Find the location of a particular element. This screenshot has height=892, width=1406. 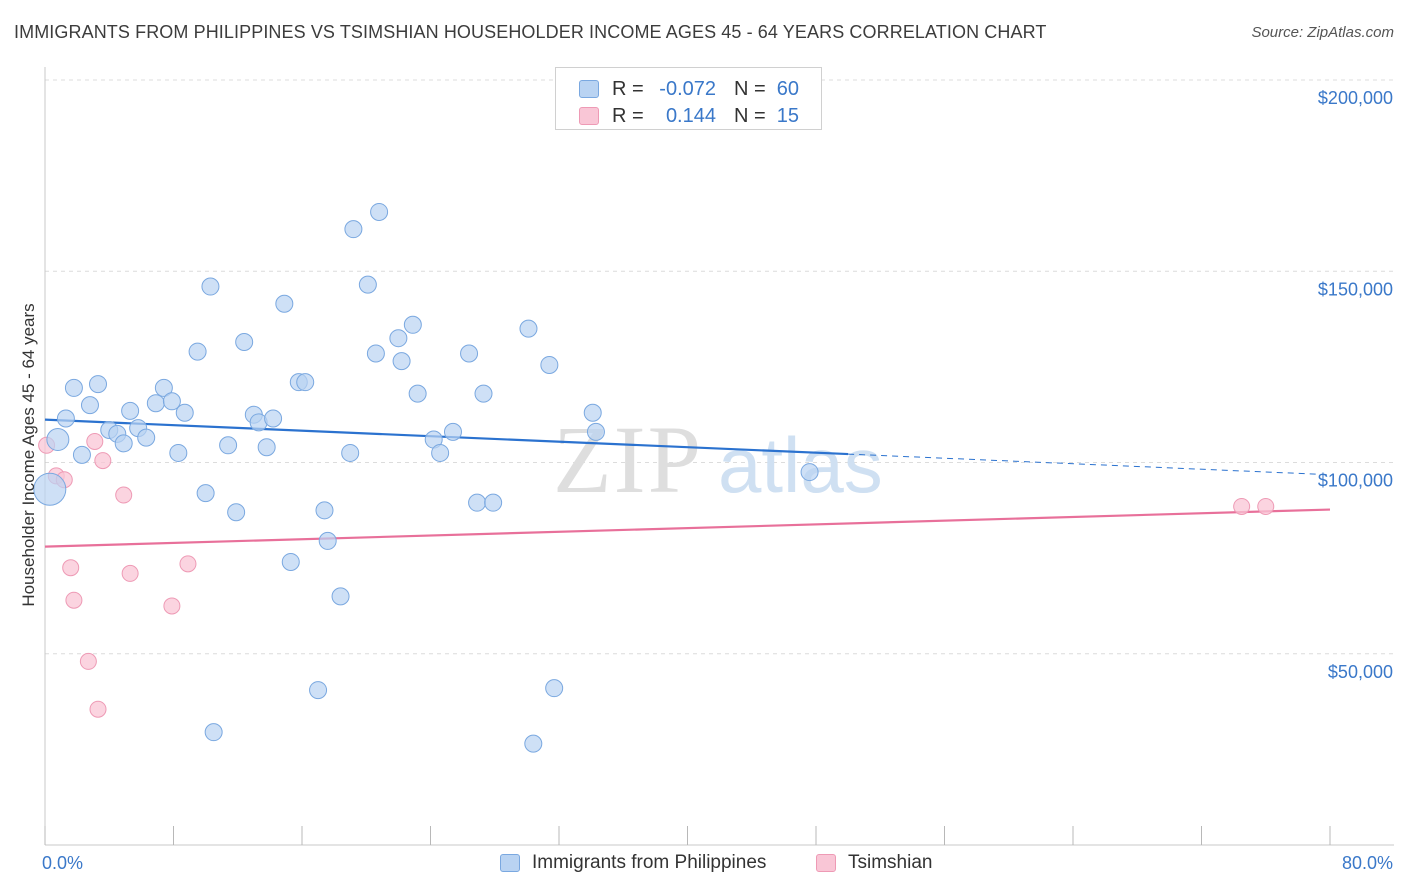

legend-label: Tsimshian is located at coordinates (890, 862).